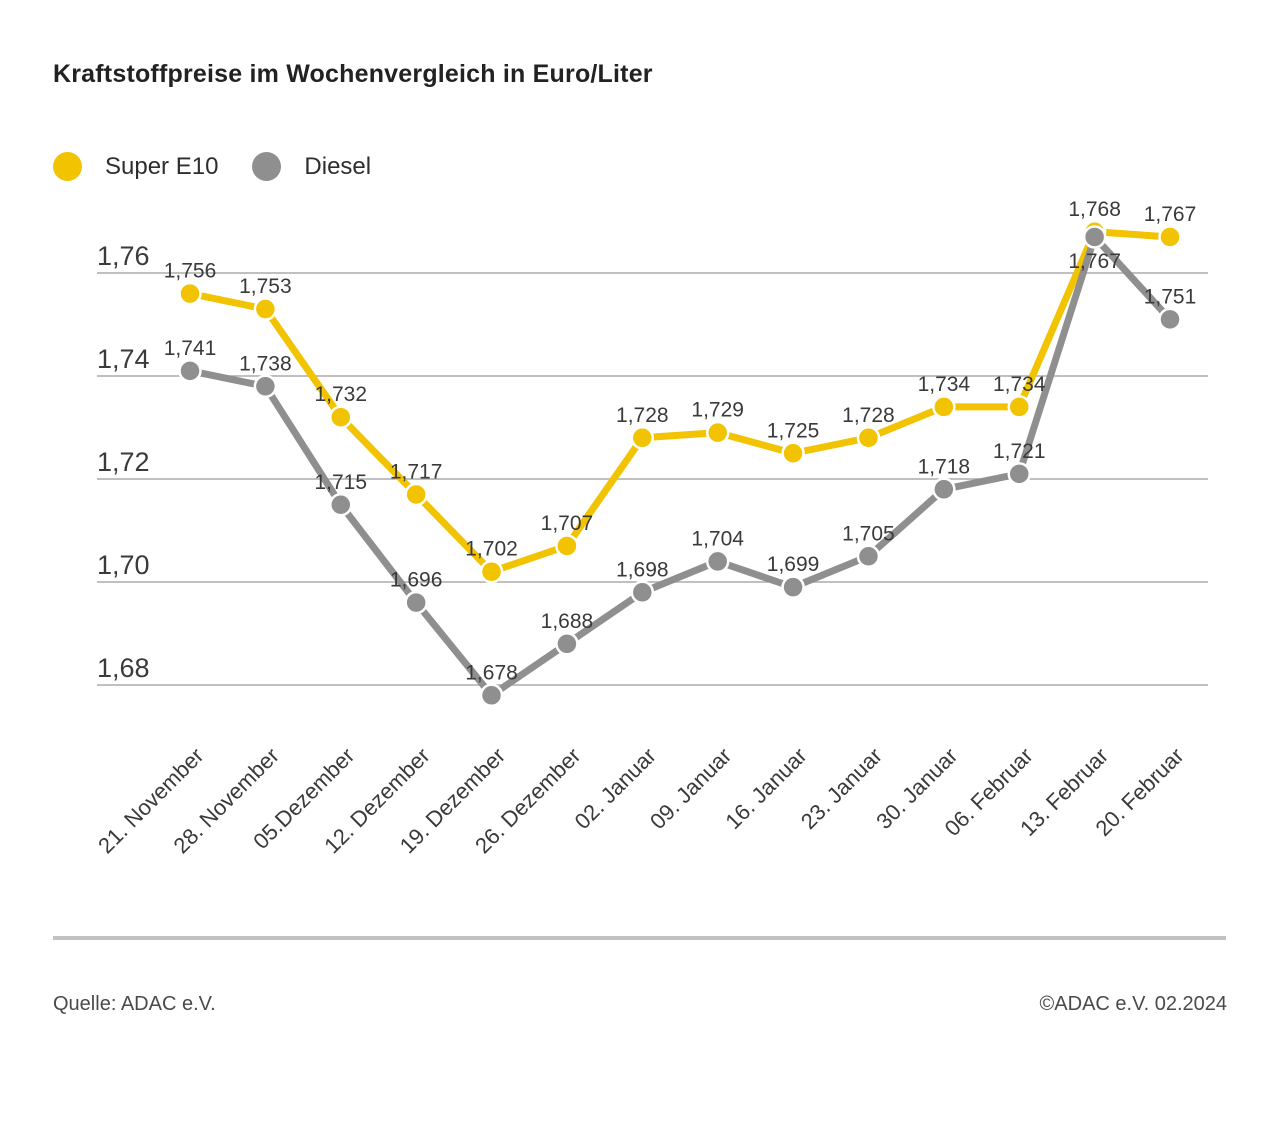  Describe the element at coordinates (868, 533) in the screenshot. I see `chart-point-label: 1,705` at that location.